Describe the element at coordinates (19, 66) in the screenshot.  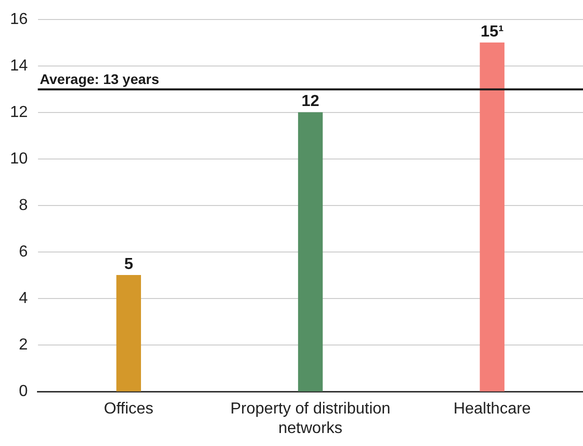
I see `y-tick-label: 14` at that location.